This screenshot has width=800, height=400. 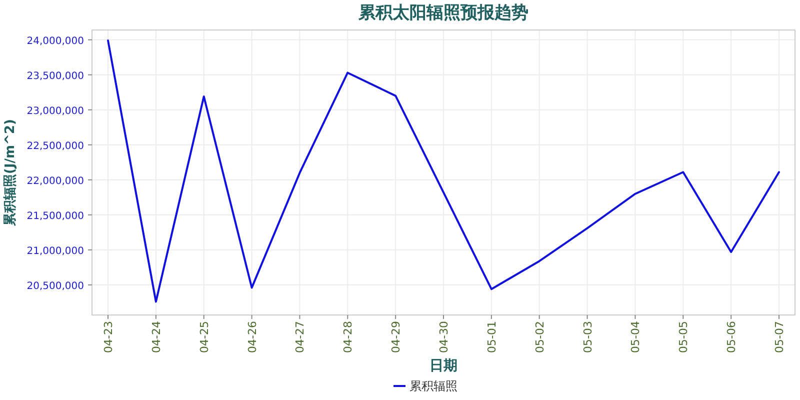 What do you see at coordinates (434, 386) in the screenshot?
I see `legend-label: 累积辐照` at bounding box center [434, 386].